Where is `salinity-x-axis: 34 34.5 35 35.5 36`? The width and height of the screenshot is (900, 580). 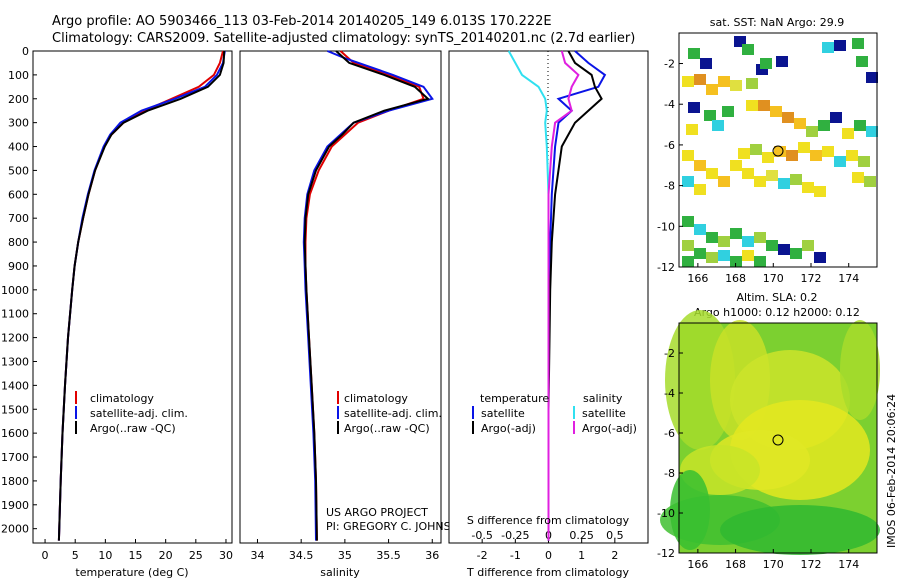 salinity-x-axis: 34 34.5 35 35.5 36 is located at coordinates (344, 550).